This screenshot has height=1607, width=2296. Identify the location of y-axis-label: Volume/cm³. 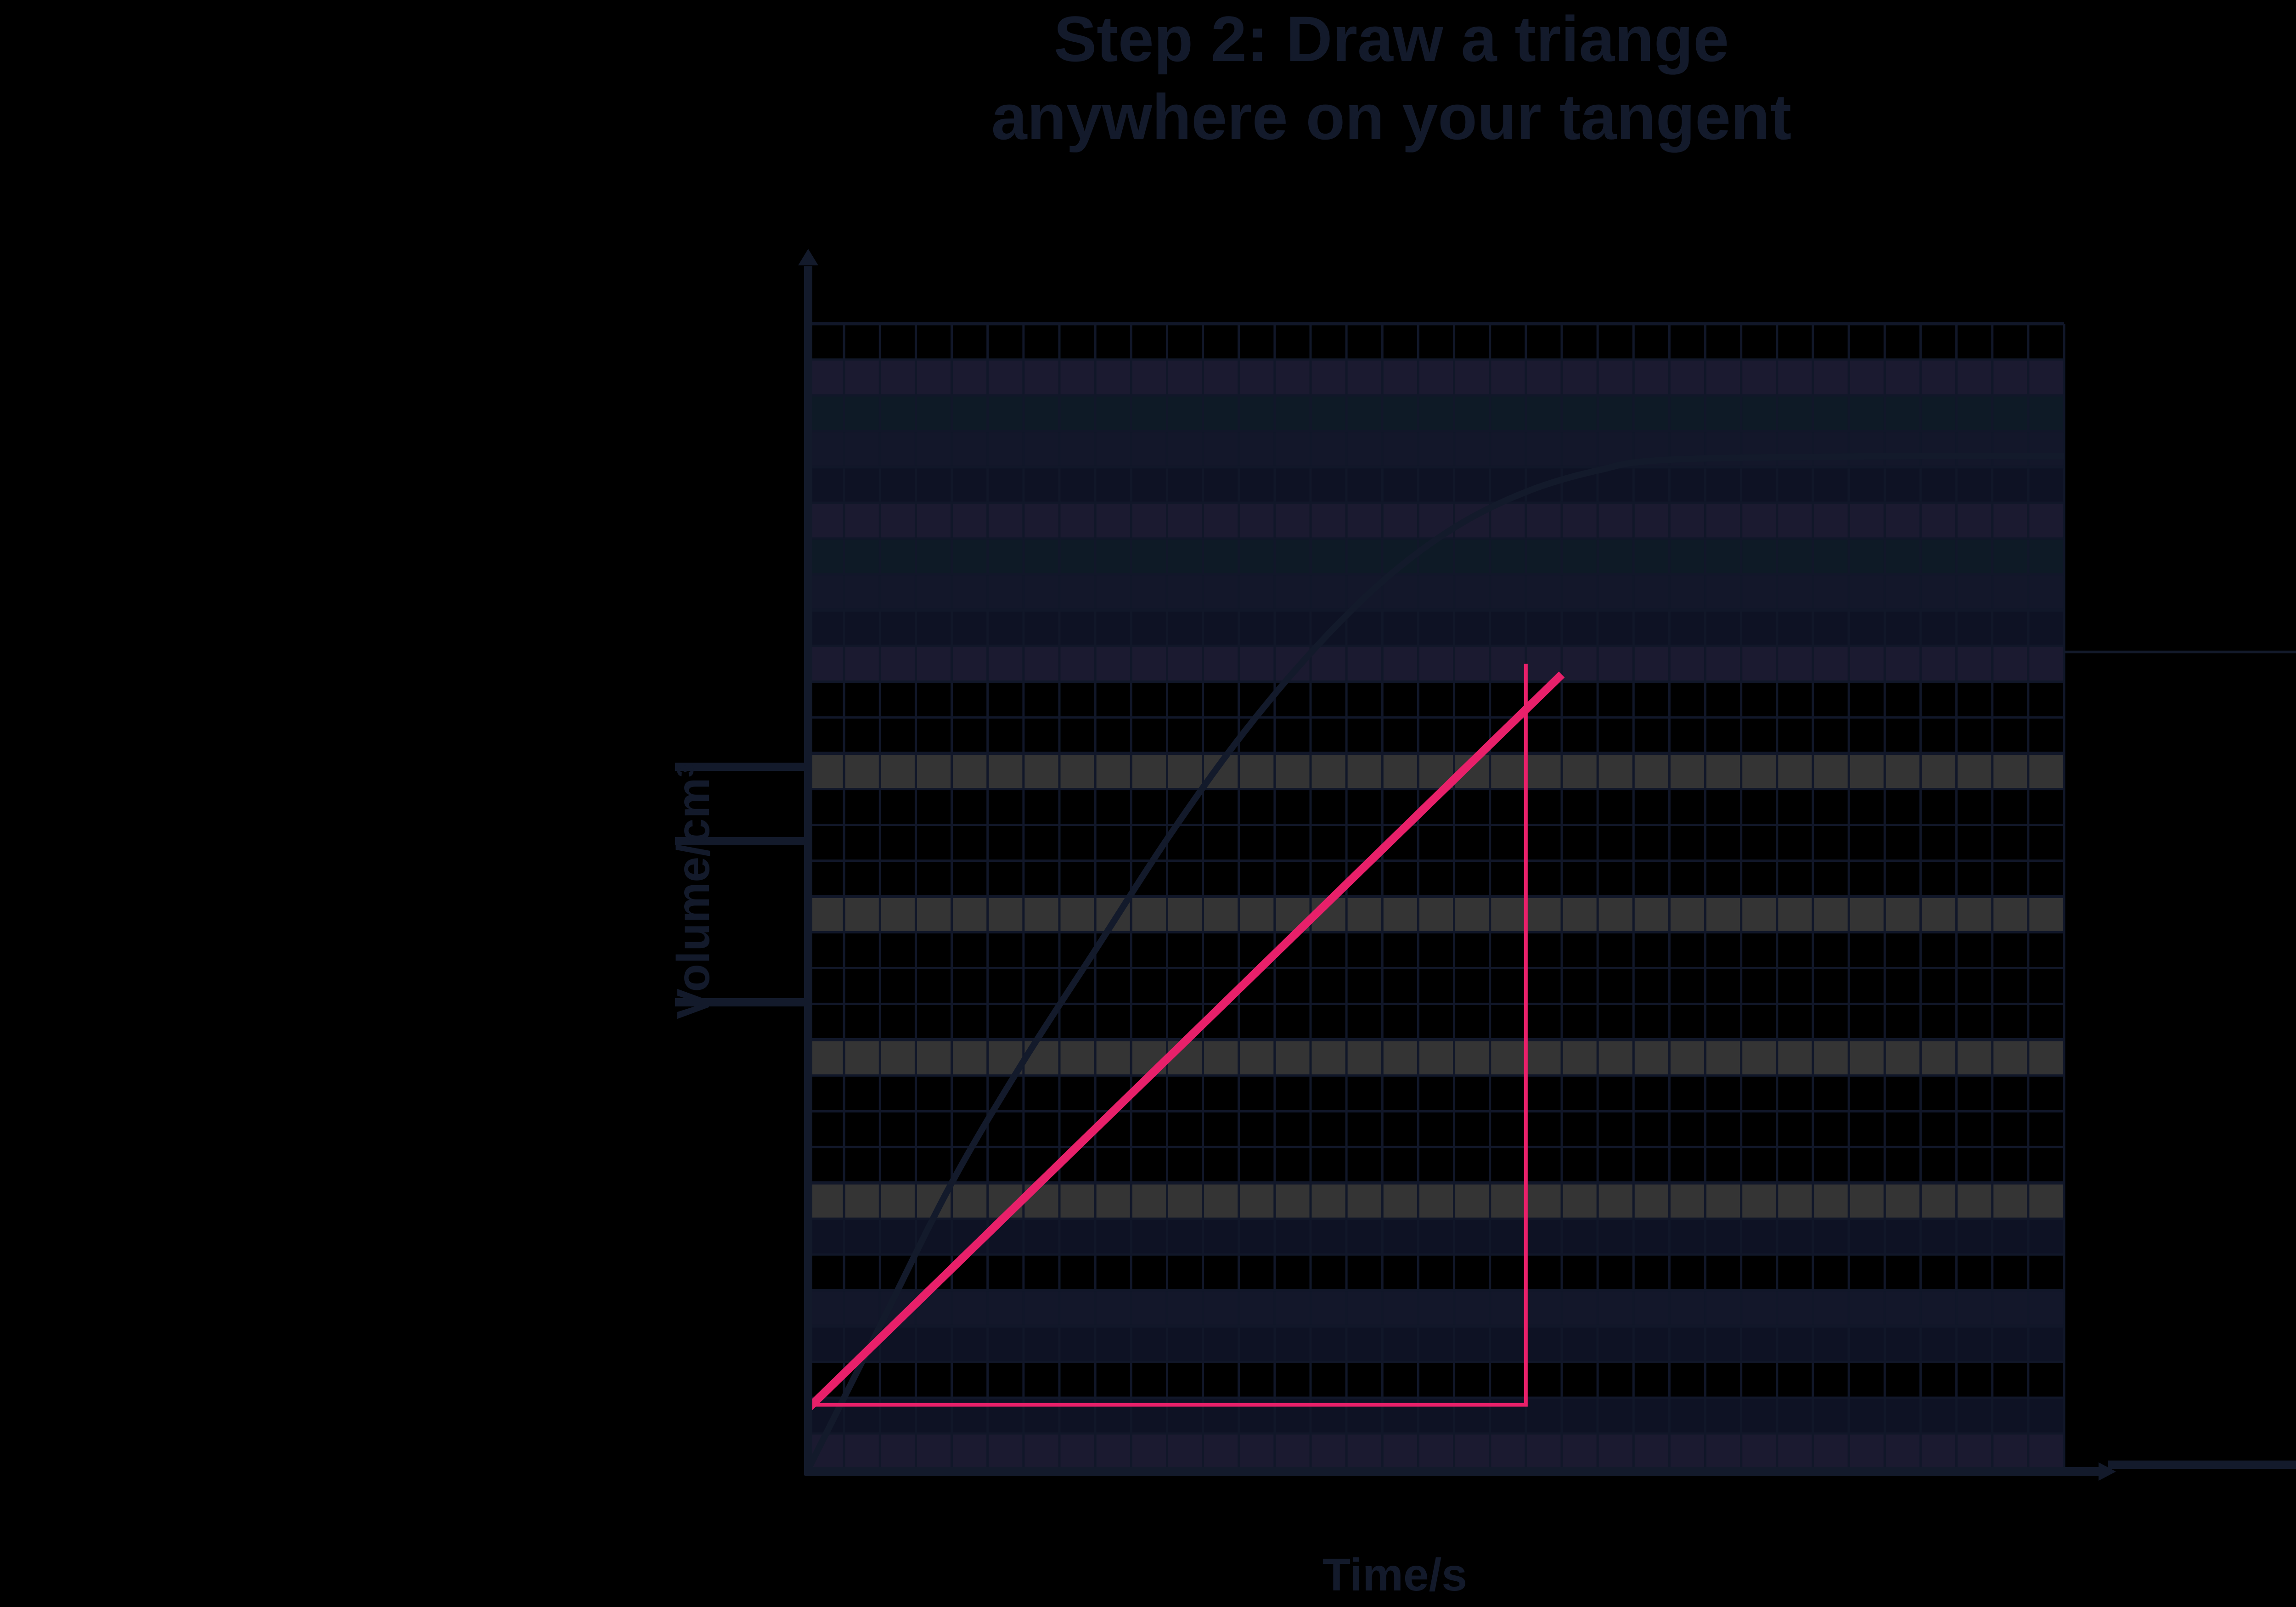
(694, 890).